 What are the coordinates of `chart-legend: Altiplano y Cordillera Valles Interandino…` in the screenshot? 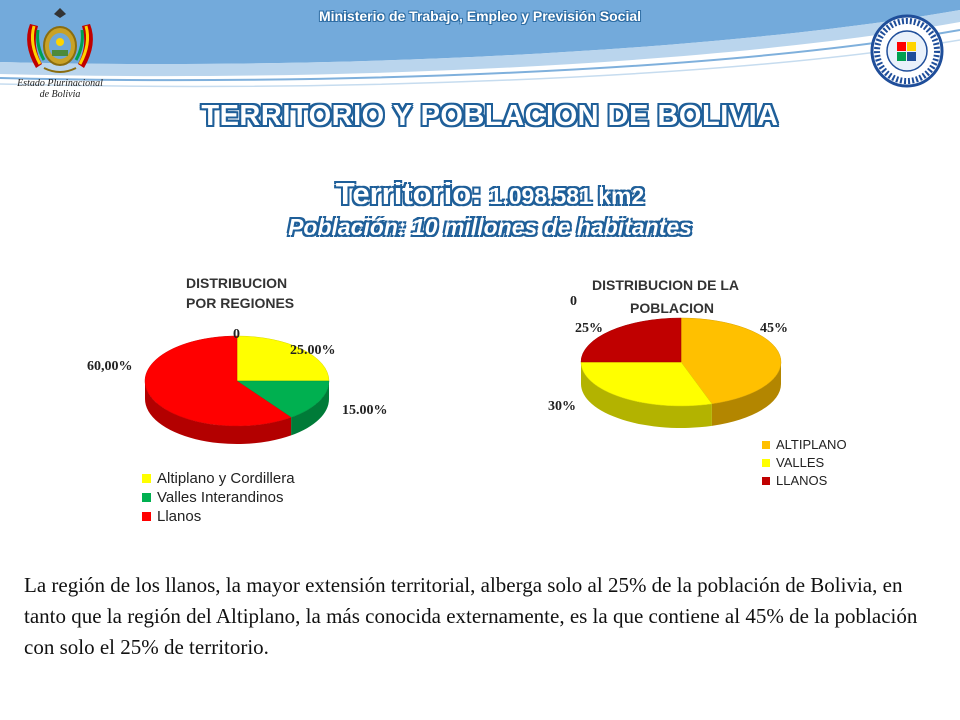 It's located at (218, 497).